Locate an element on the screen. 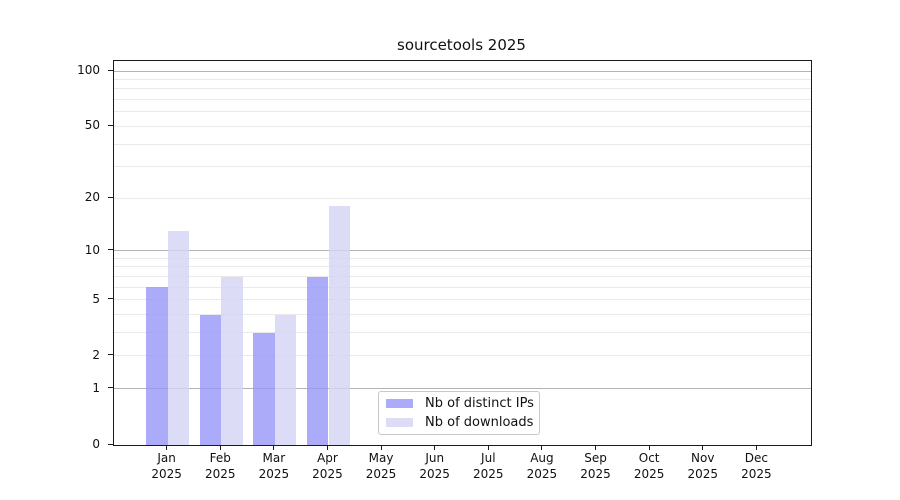 This screenshot has width=900, height=500. legend-label-downloads: Nb of downloads is located at coordinates (479, 422).